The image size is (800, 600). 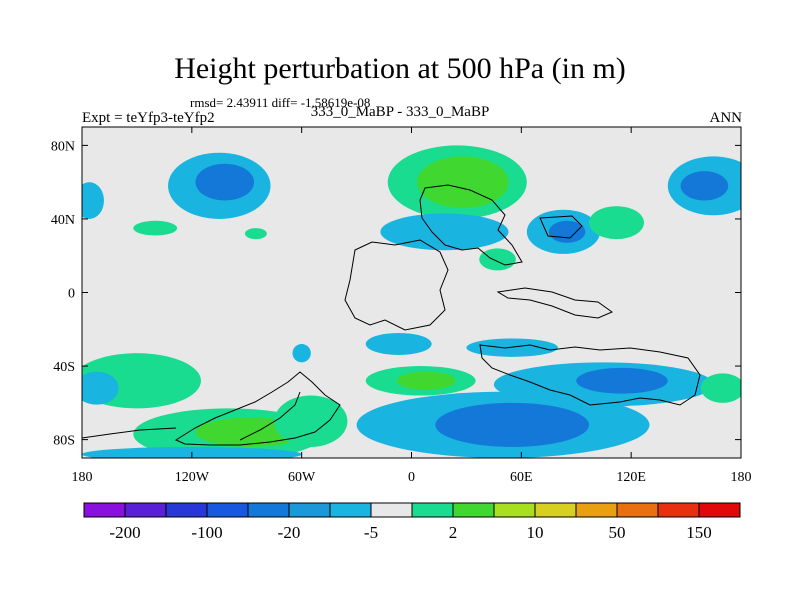 What do you see at coordinates (617, 532) in the screenshot?
I see `colorbar-label: 50` at bounding box center [617, 532].